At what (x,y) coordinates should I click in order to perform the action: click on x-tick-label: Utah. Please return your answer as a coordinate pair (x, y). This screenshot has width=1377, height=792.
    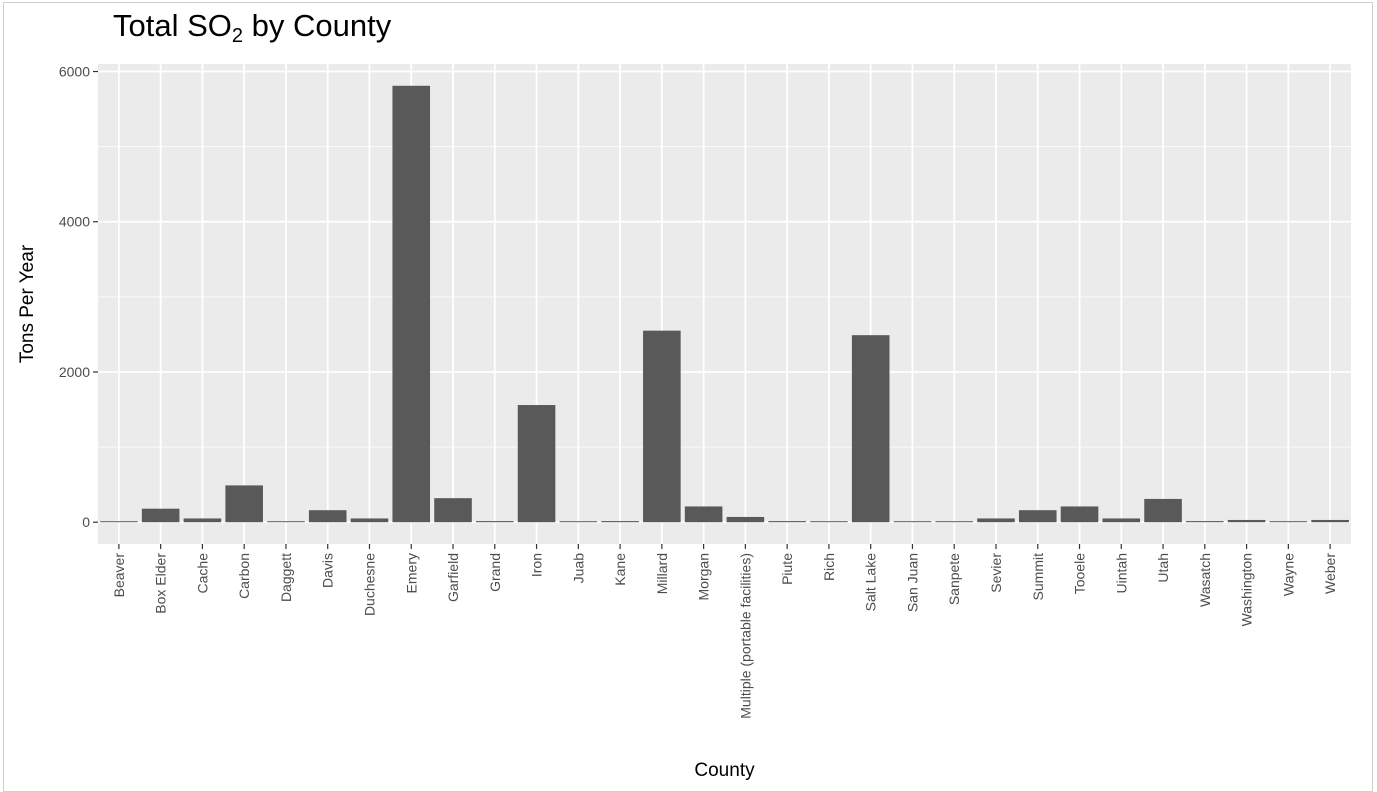
    Looking at the image, I should click on (1163, 568).